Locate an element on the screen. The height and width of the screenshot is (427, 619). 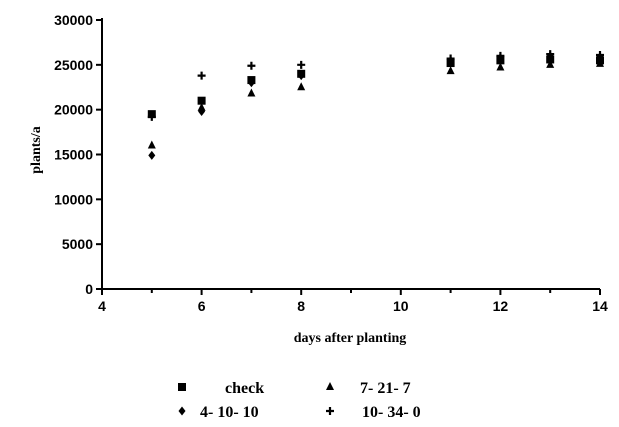
legend-7-21-7-icon is located at coordinates (330, 386).